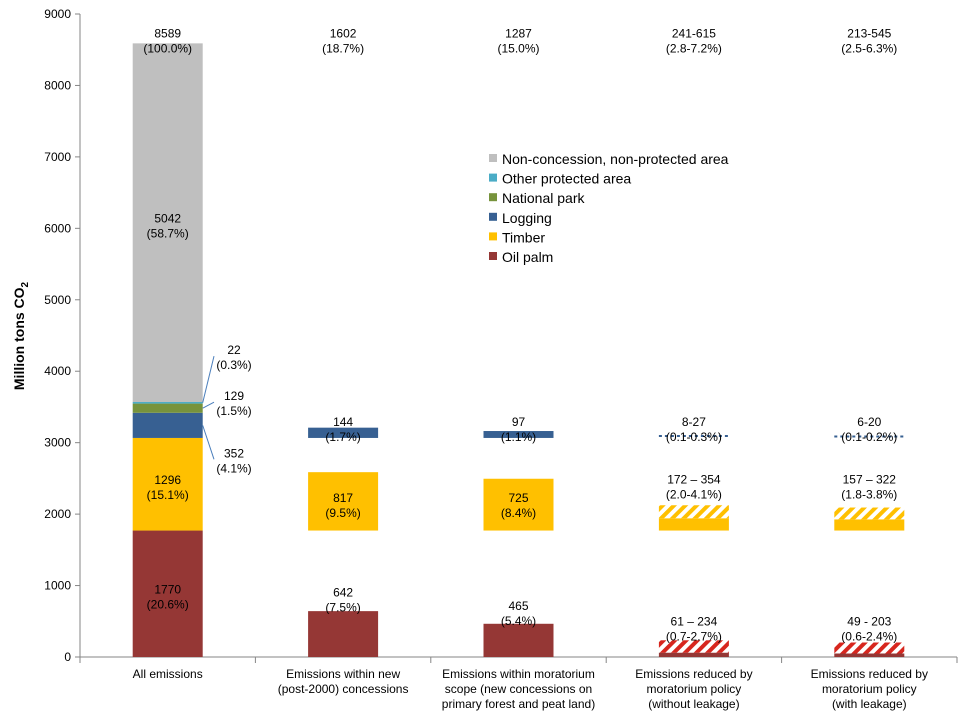 This screenshot has height=725, width=960. What do you see at coordinates (168, 226) in the screenshot?
I see `data-label: 5042 (58.7%)` at bounding box center [168, 226].